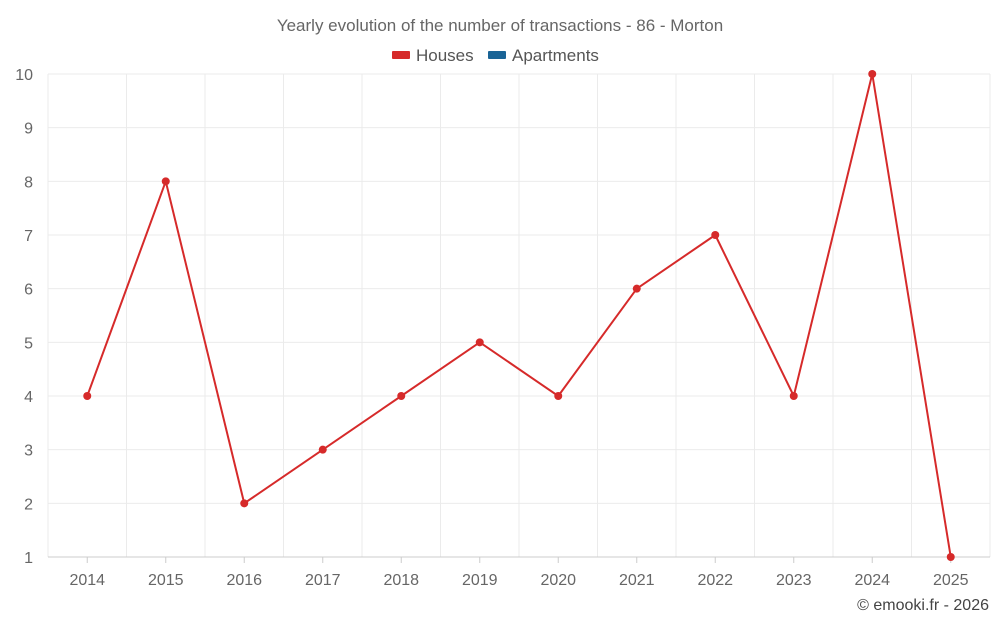 This screenshot has width=1000, height=625. What do you see at coordinates (951, 580) in the screenshot?
I see `x-tick-label: 2025` at bounding box center [951, 580].